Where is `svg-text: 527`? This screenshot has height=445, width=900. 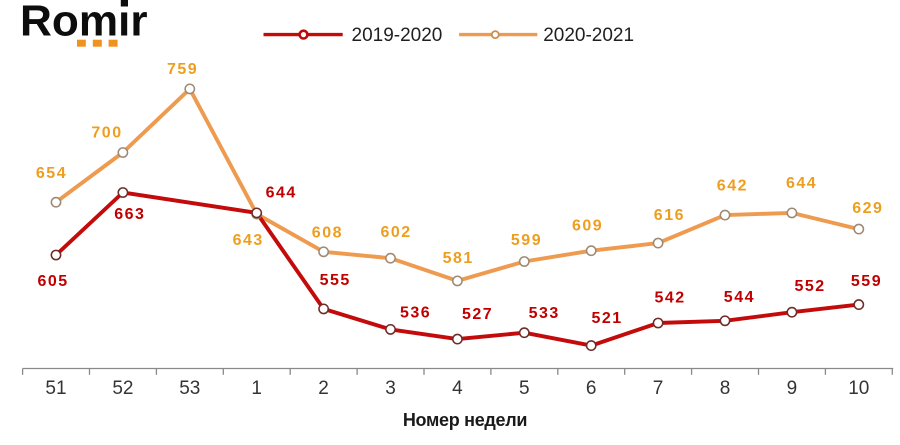 svg-text: 527 is located at coordinates (477, 314).